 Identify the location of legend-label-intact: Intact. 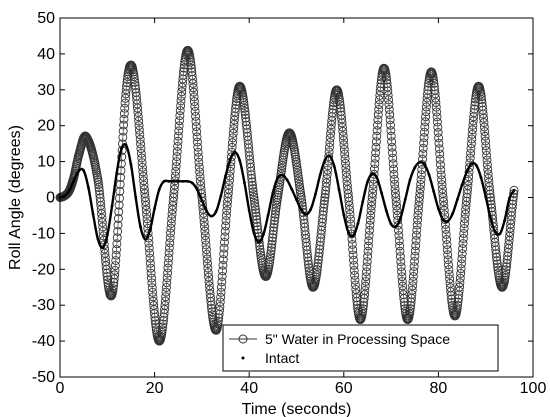
(282, 358).